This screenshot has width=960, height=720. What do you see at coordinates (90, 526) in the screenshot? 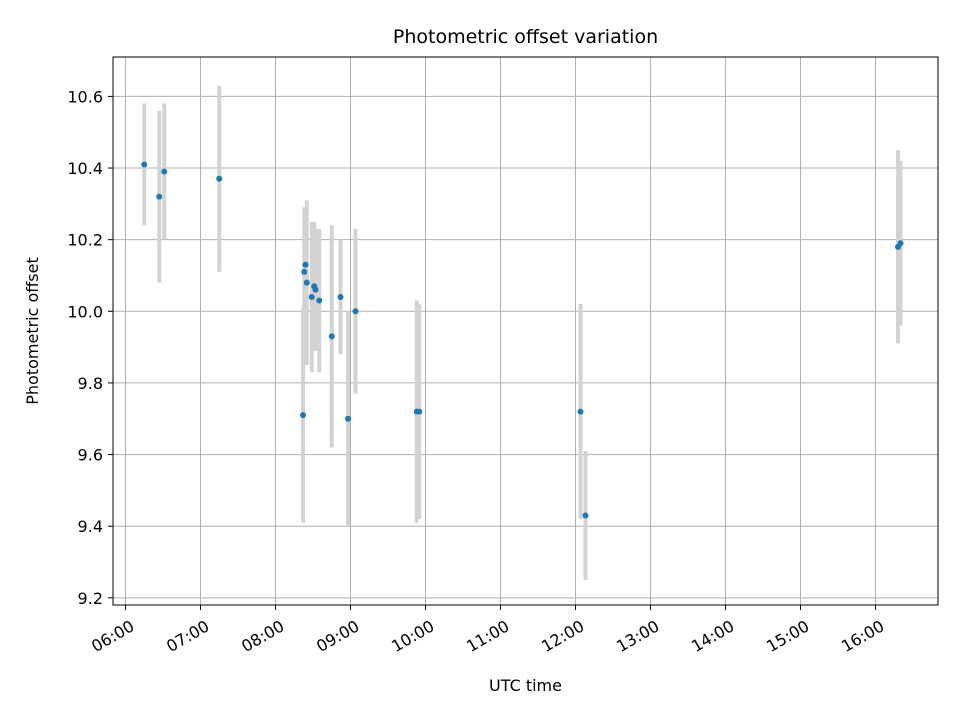
I see `y-tick-label: 9.4` at bounding box center [90, 526].